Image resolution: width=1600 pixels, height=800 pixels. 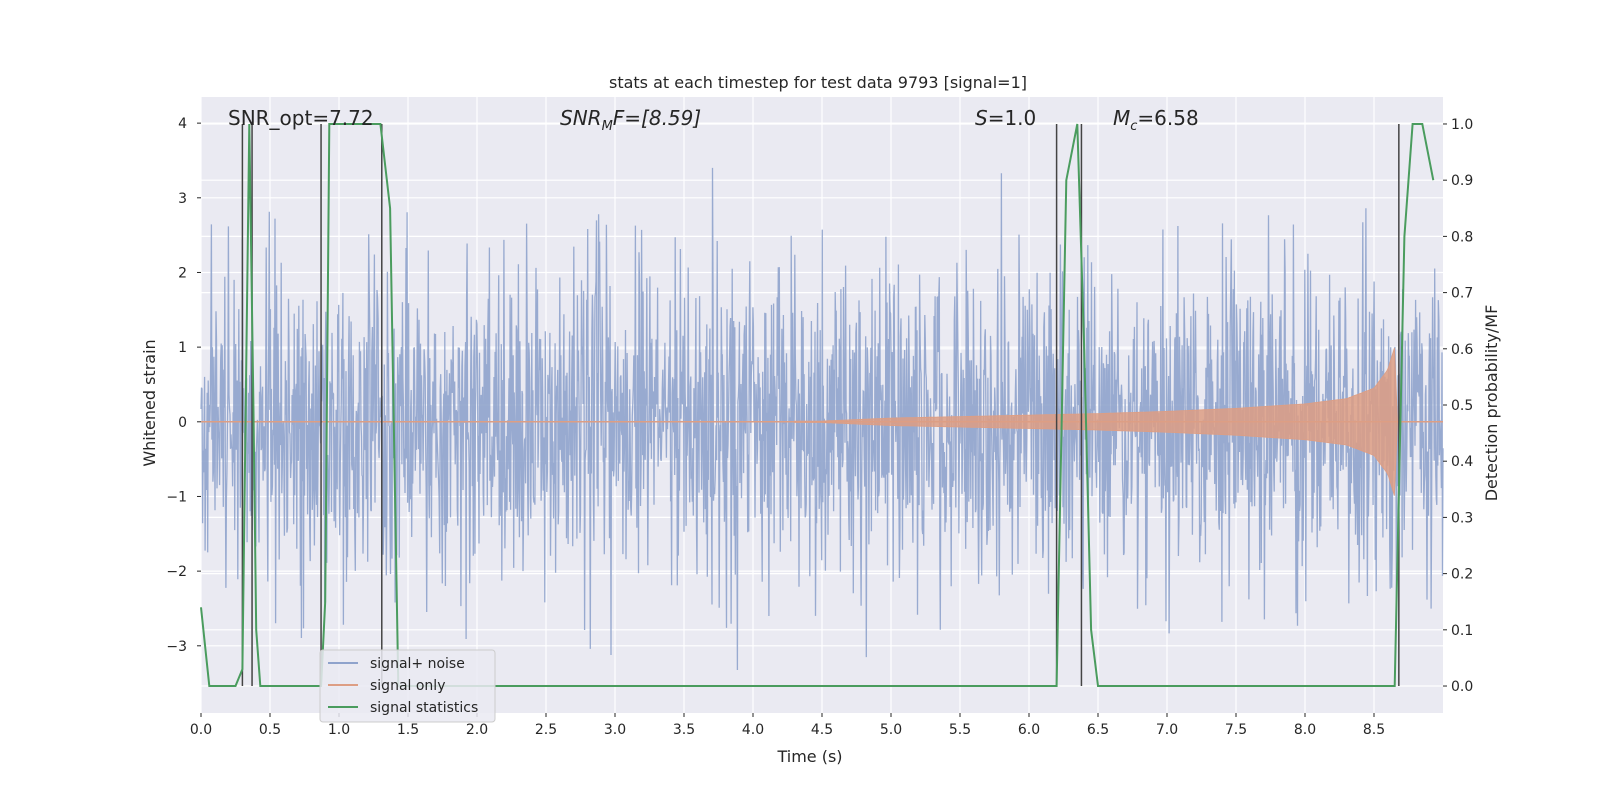 I want to click on x-tick-label: 5.5, so click(x=960, y=730).